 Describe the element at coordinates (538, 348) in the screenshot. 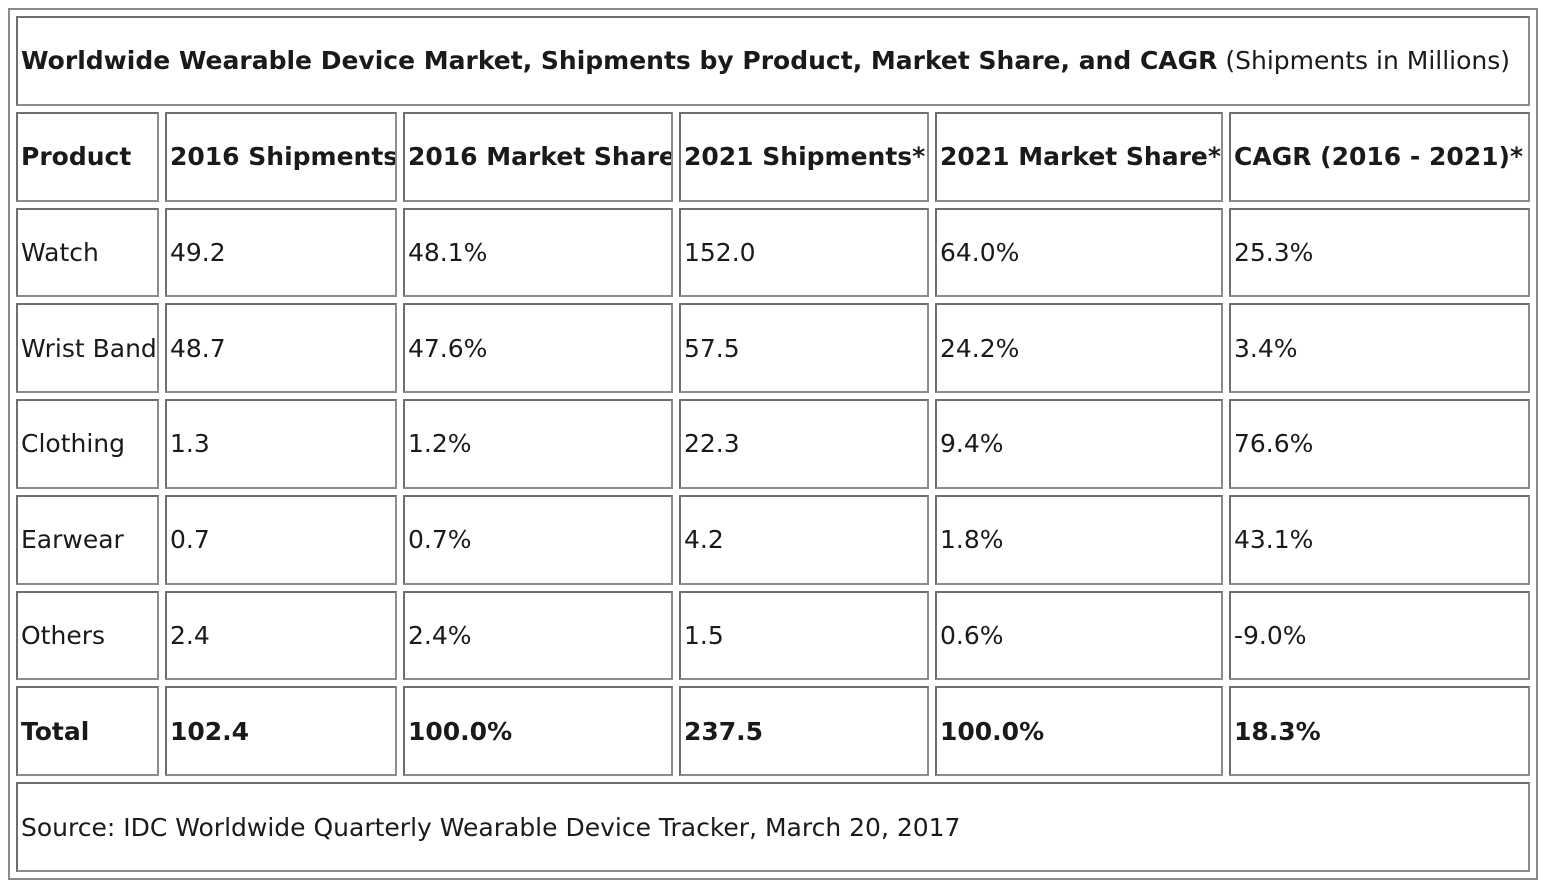

I see `cell-2016-market-share: 47.6%` at that location.